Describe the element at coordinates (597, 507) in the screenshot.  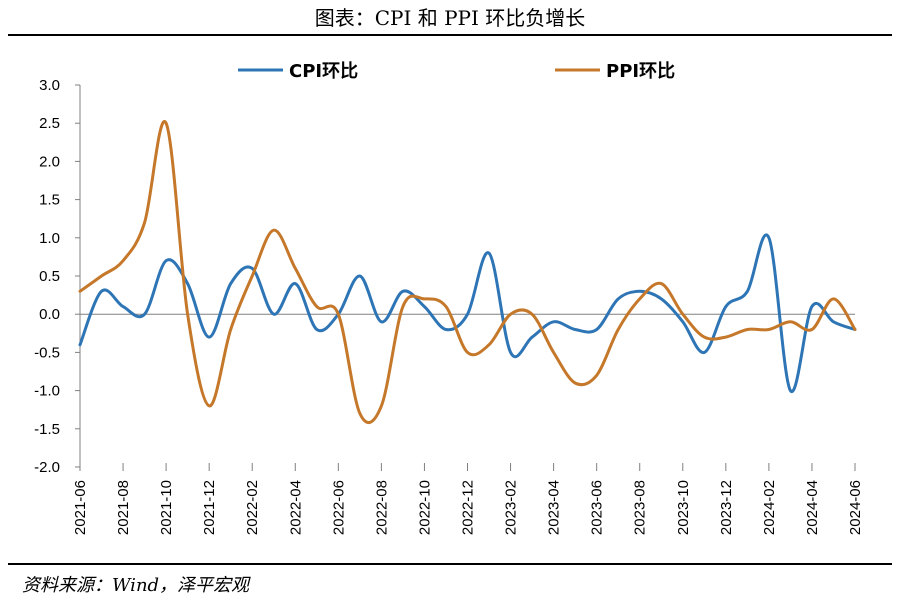
I see `x-tick-label: 2023-06` at that location.